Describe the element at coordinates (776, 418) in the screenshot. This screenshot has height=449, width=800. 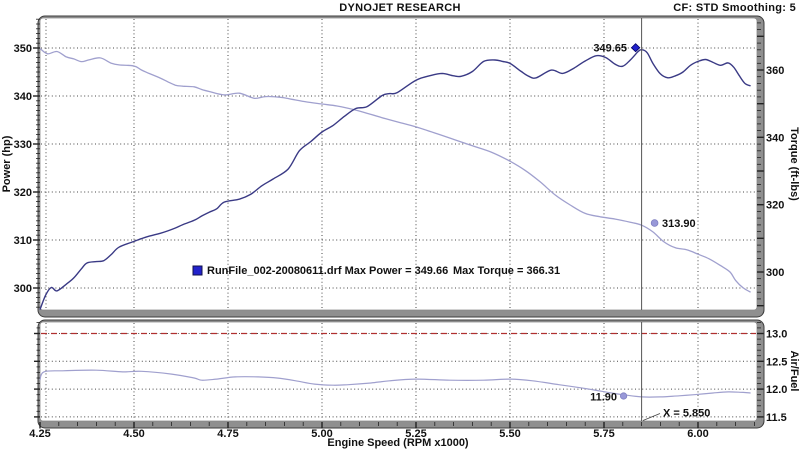
I see `airfuel-tick-label: 11.5` at that location.